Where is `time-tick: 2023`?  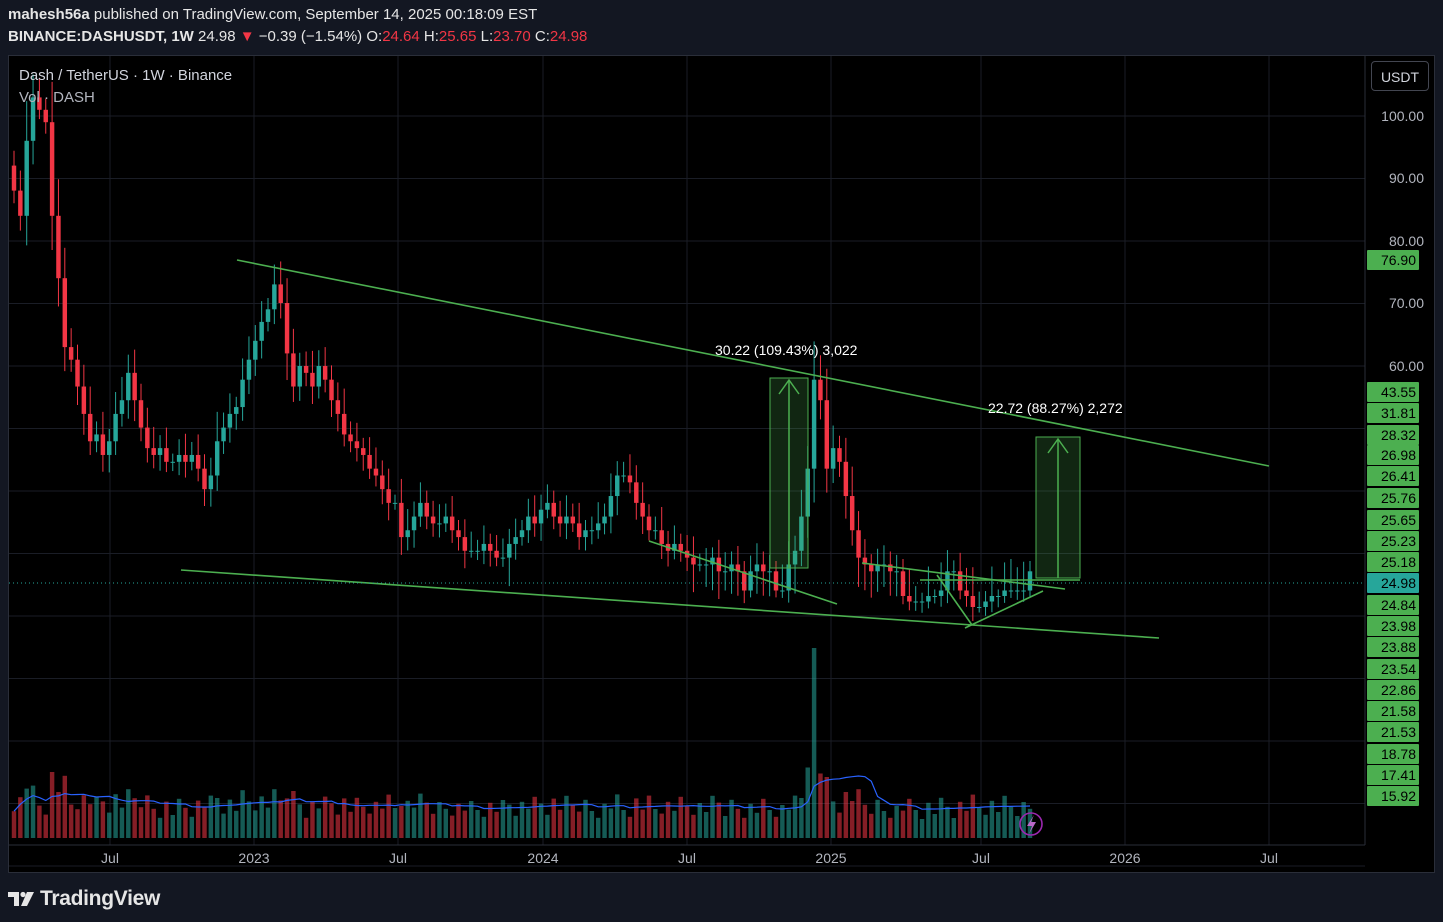
time-tick: 2023 is located at coordinates (253, 858).